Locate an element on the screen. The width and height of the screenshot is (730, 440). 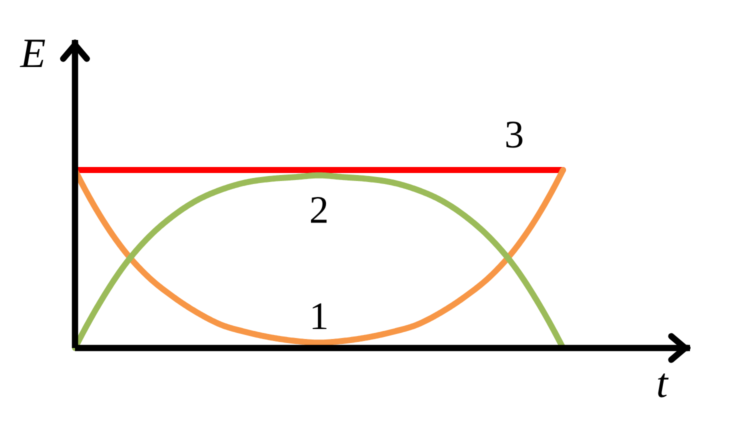
series-label: 3 is located at coordinates (514, 135).